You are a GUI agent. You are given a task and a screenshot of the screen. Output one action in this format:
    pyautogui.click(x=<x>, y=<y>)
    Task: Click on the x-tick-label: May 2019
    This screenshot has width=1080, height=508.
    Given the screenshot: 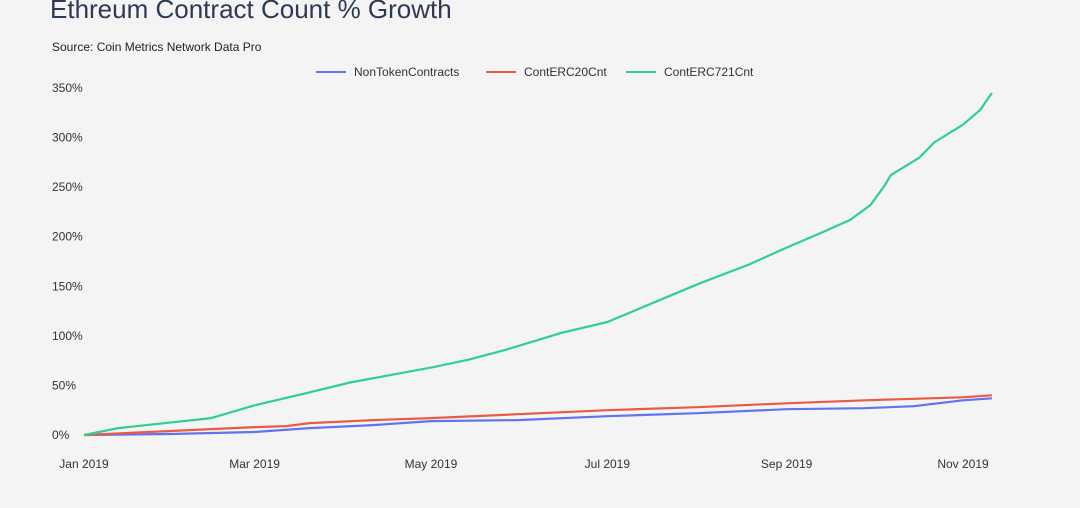 What is the action you would take?
    pyautogui.click(x=431, y=464)
    